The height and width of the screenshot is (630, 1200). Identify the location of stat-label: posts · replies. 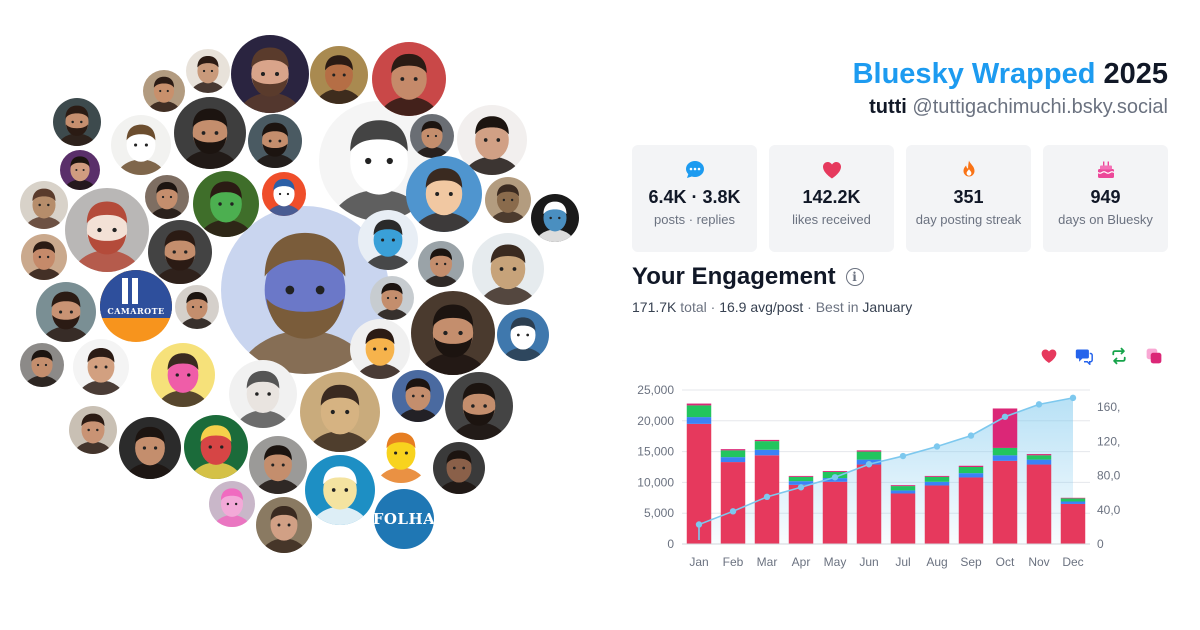
(694, 219).